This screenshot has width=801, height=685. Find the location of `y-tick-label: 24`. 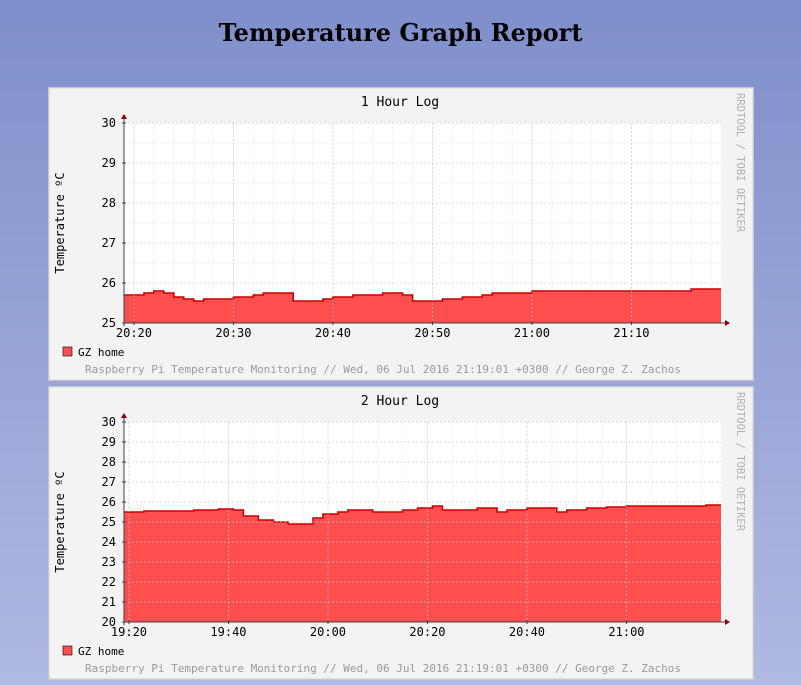

y-tick-label: 24 is located at coordinates (109, 542).